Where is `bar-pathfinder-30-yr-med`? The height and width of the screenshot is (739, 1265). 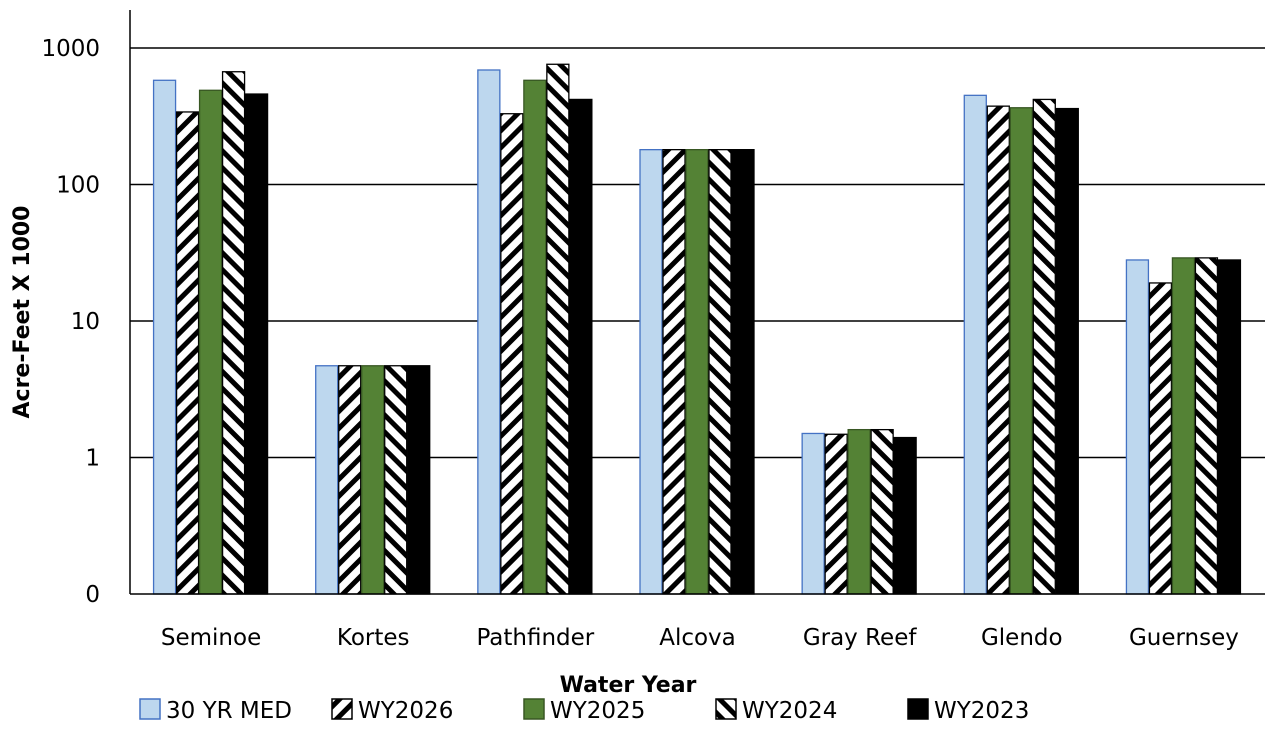
bar-pathfinder-30-yr-med is located at coordinates (489, 332).